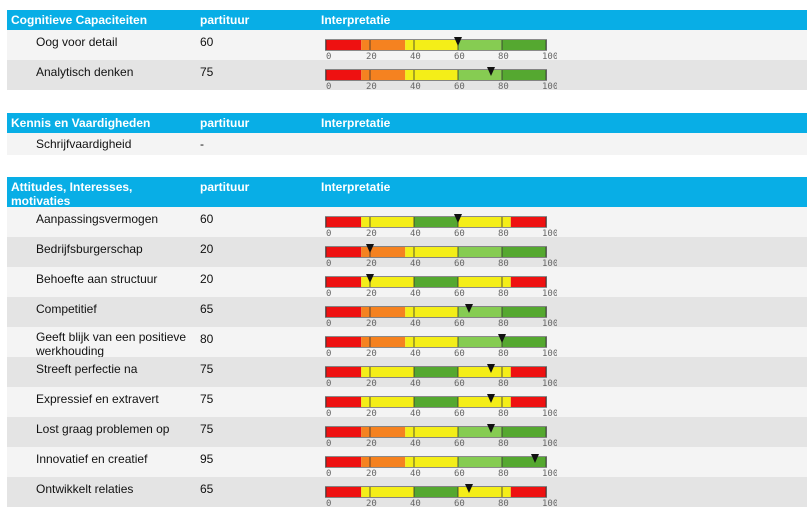  I want to click on table-row: Oog voor detail 60 0 20 40 60 80 100, so click(407, 45).